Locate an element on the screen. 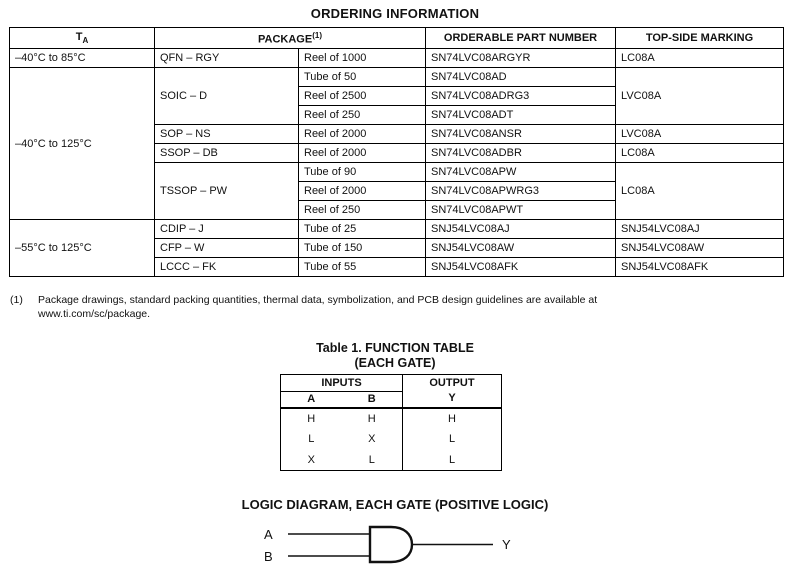 This screenshot has width=790, height=574. output-value: H is located at coordinates (452, 418).